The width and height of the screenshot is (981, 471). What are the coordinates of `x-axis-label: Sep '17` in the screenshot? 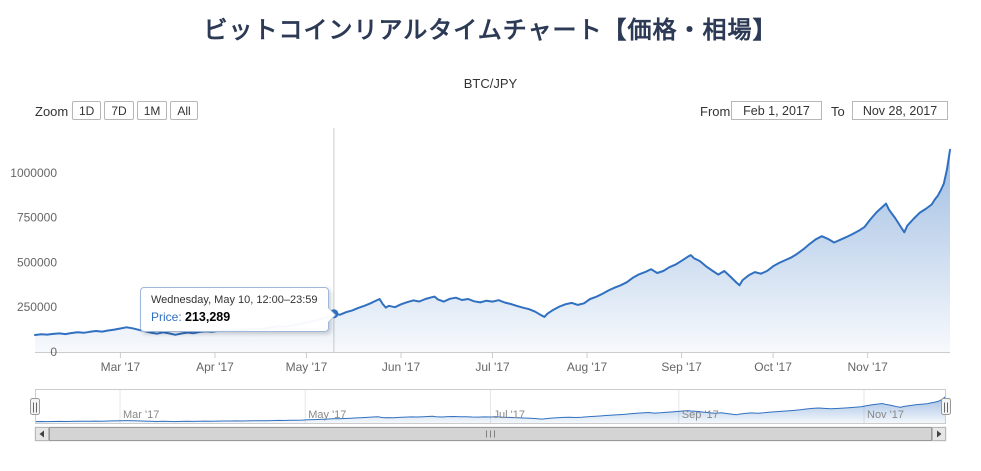 It's located at (681, 367).